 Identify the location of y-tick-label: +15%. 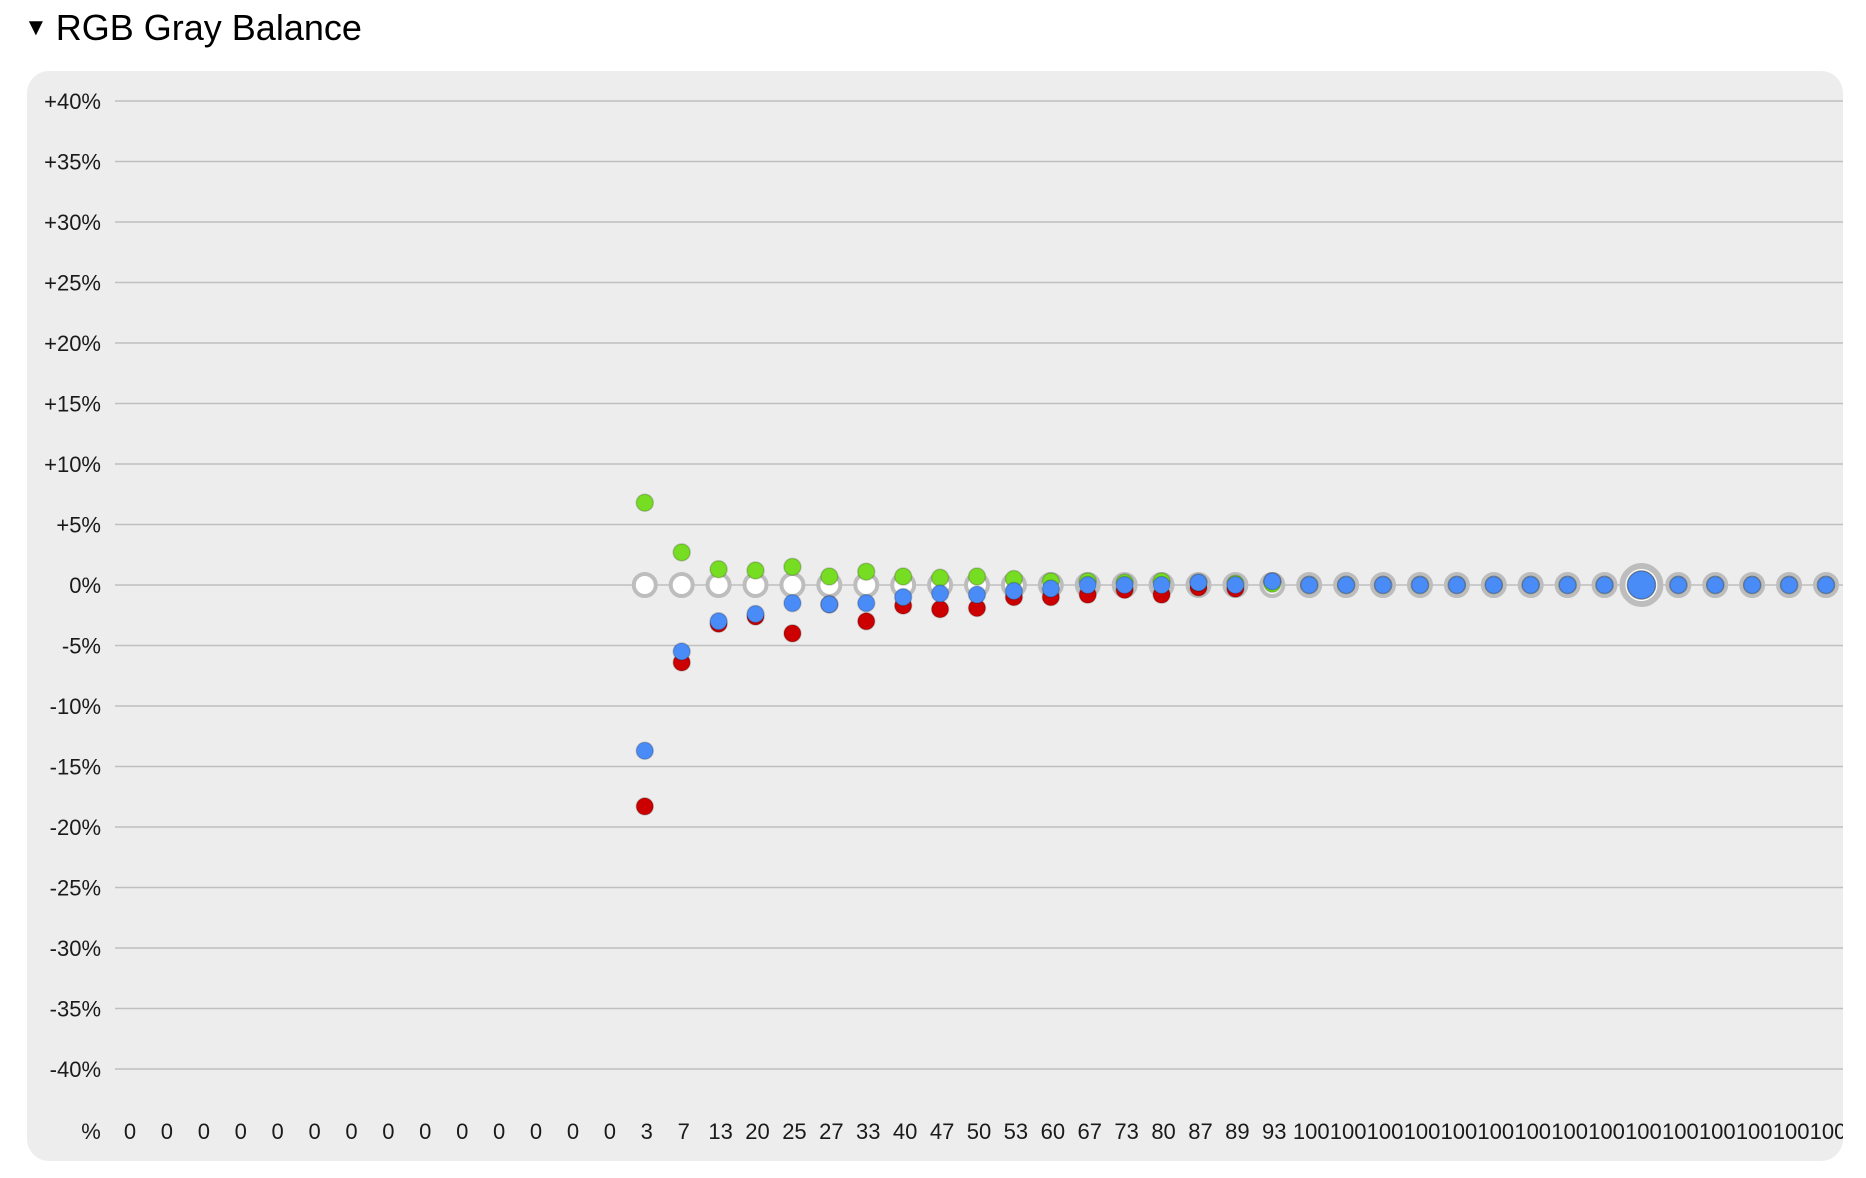
(72, 404).